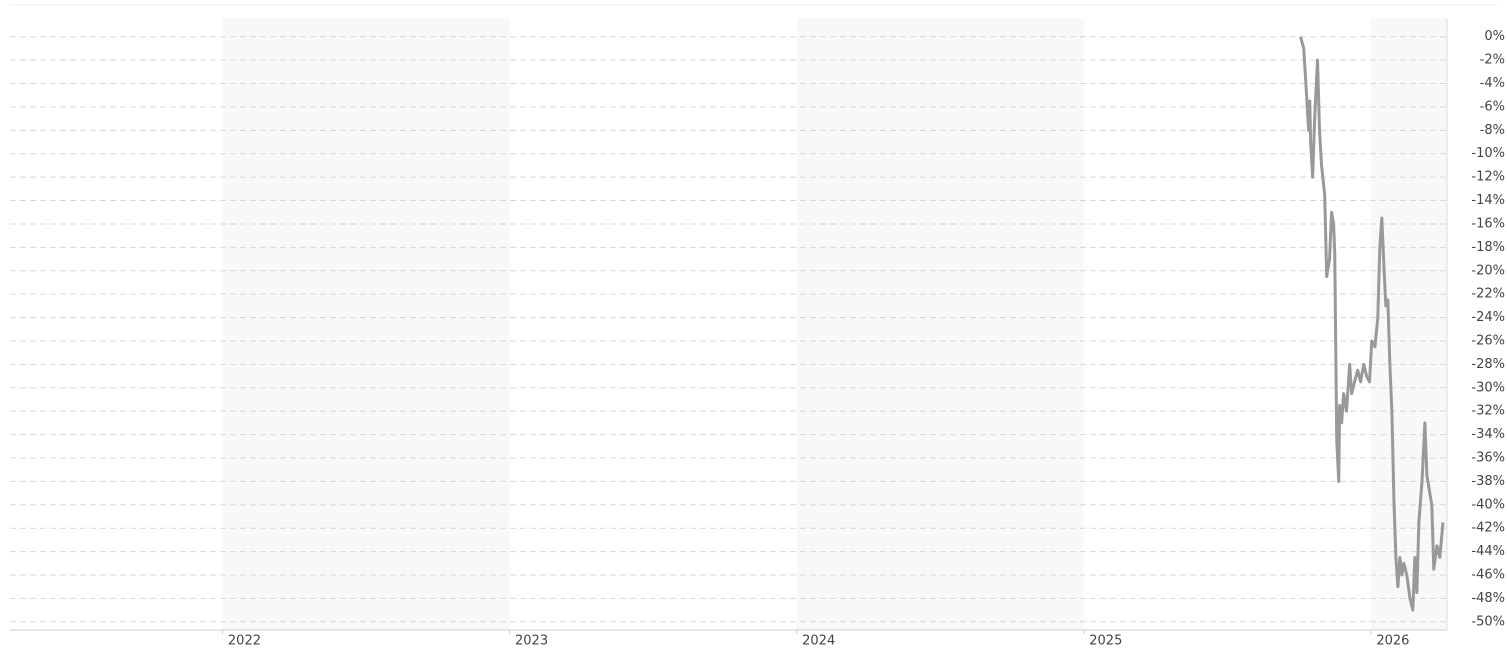 This screenshot has width=1507, height=648. I want to click on y-tick-label: -48%, so click(1488, 598).